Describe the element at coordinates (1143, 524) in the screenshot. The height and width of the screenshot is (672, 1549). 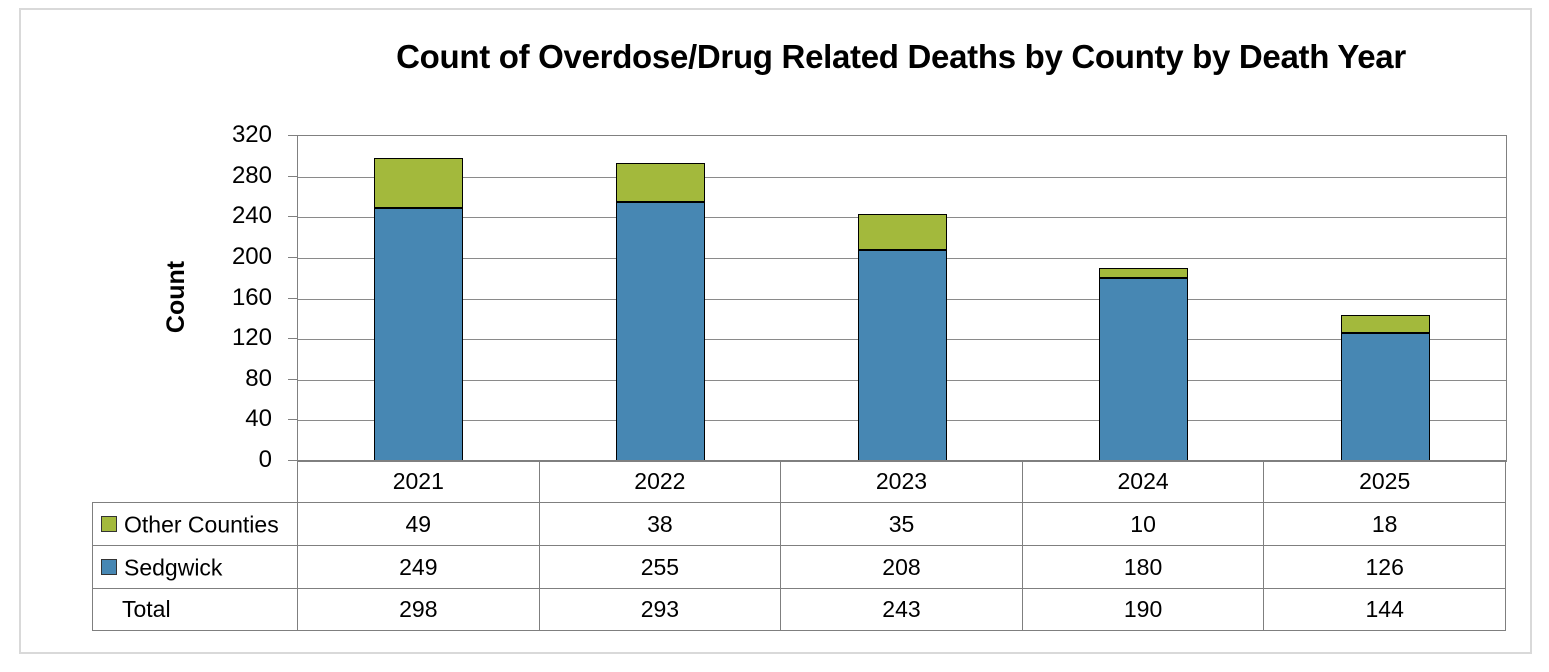
I see `value-cell-other-counties-2024: 10` at that location.